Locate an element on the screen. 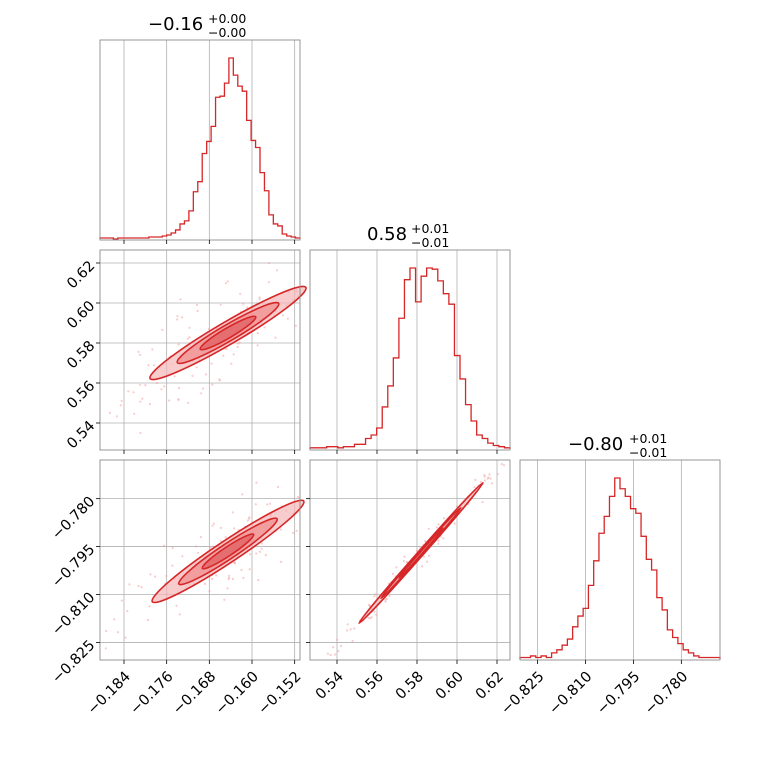  title-param-3: −0.80 is located at coordinates (595, 444).